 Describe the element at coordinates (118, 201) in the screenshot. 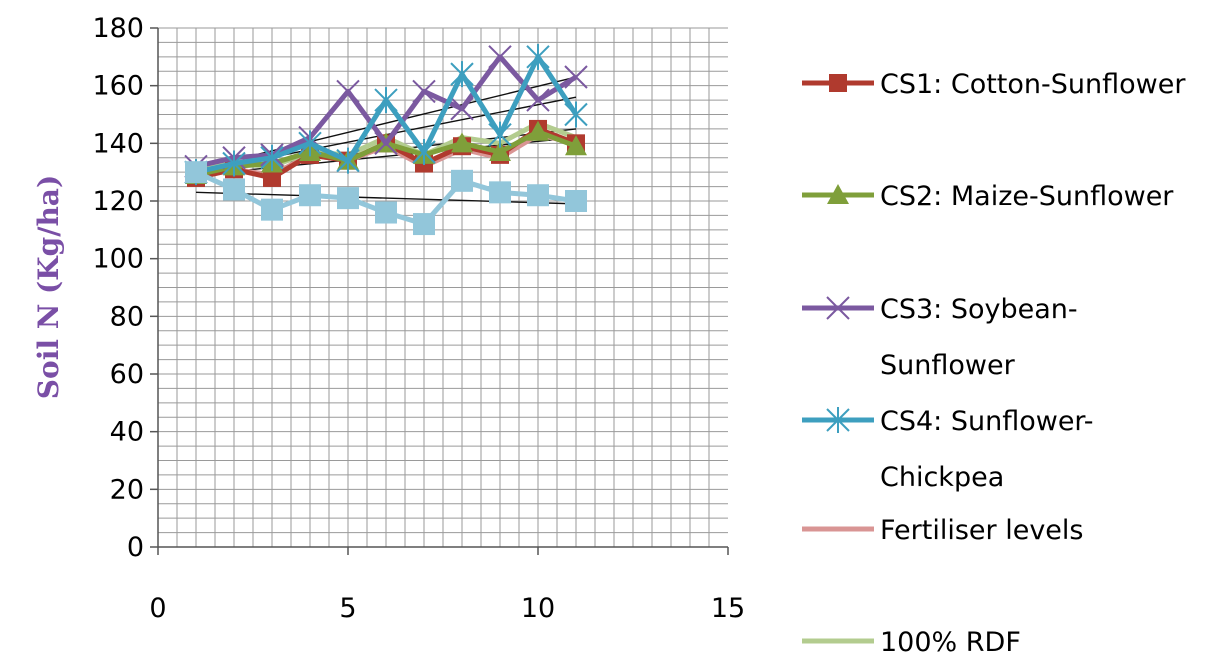

I see `y-tick-label: 120` at that location.